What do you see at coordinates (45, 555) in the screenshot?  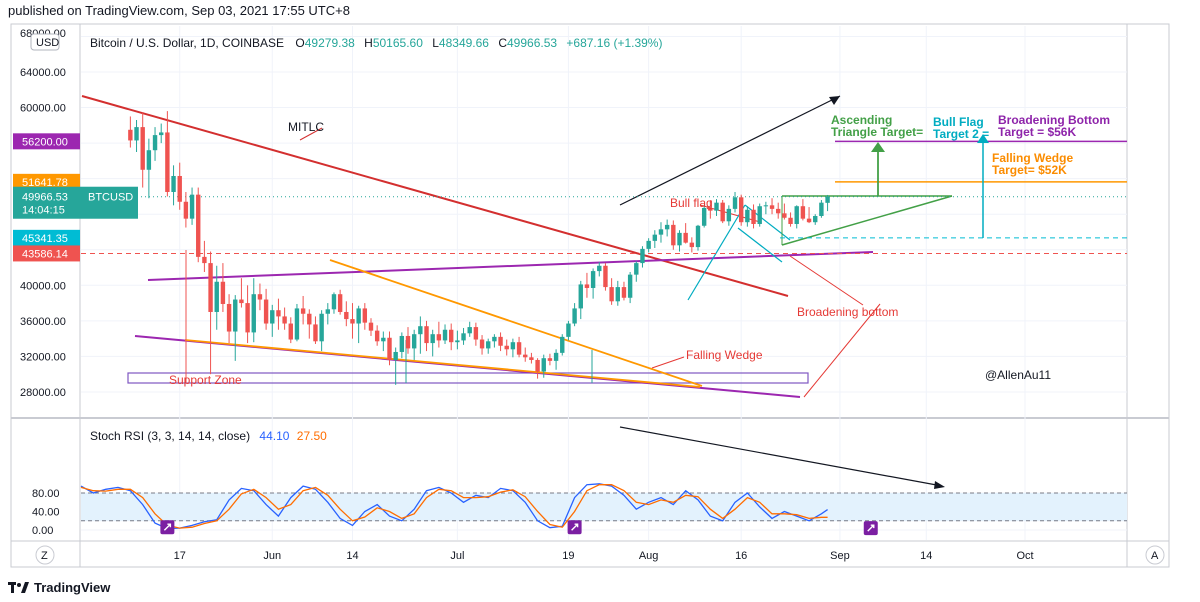 I see `zoom-button: Z` at bounding box center [45, 555].